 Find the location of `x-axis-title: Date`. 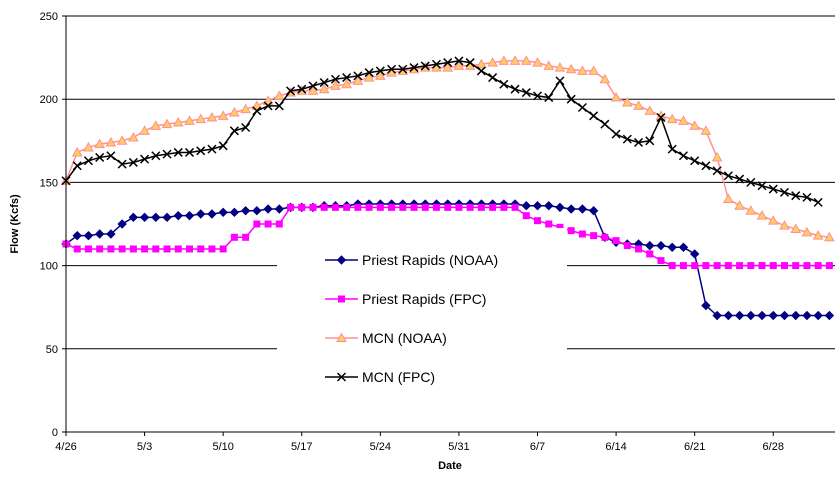

x-axis-title: Date is located at coordinates (450, 466).